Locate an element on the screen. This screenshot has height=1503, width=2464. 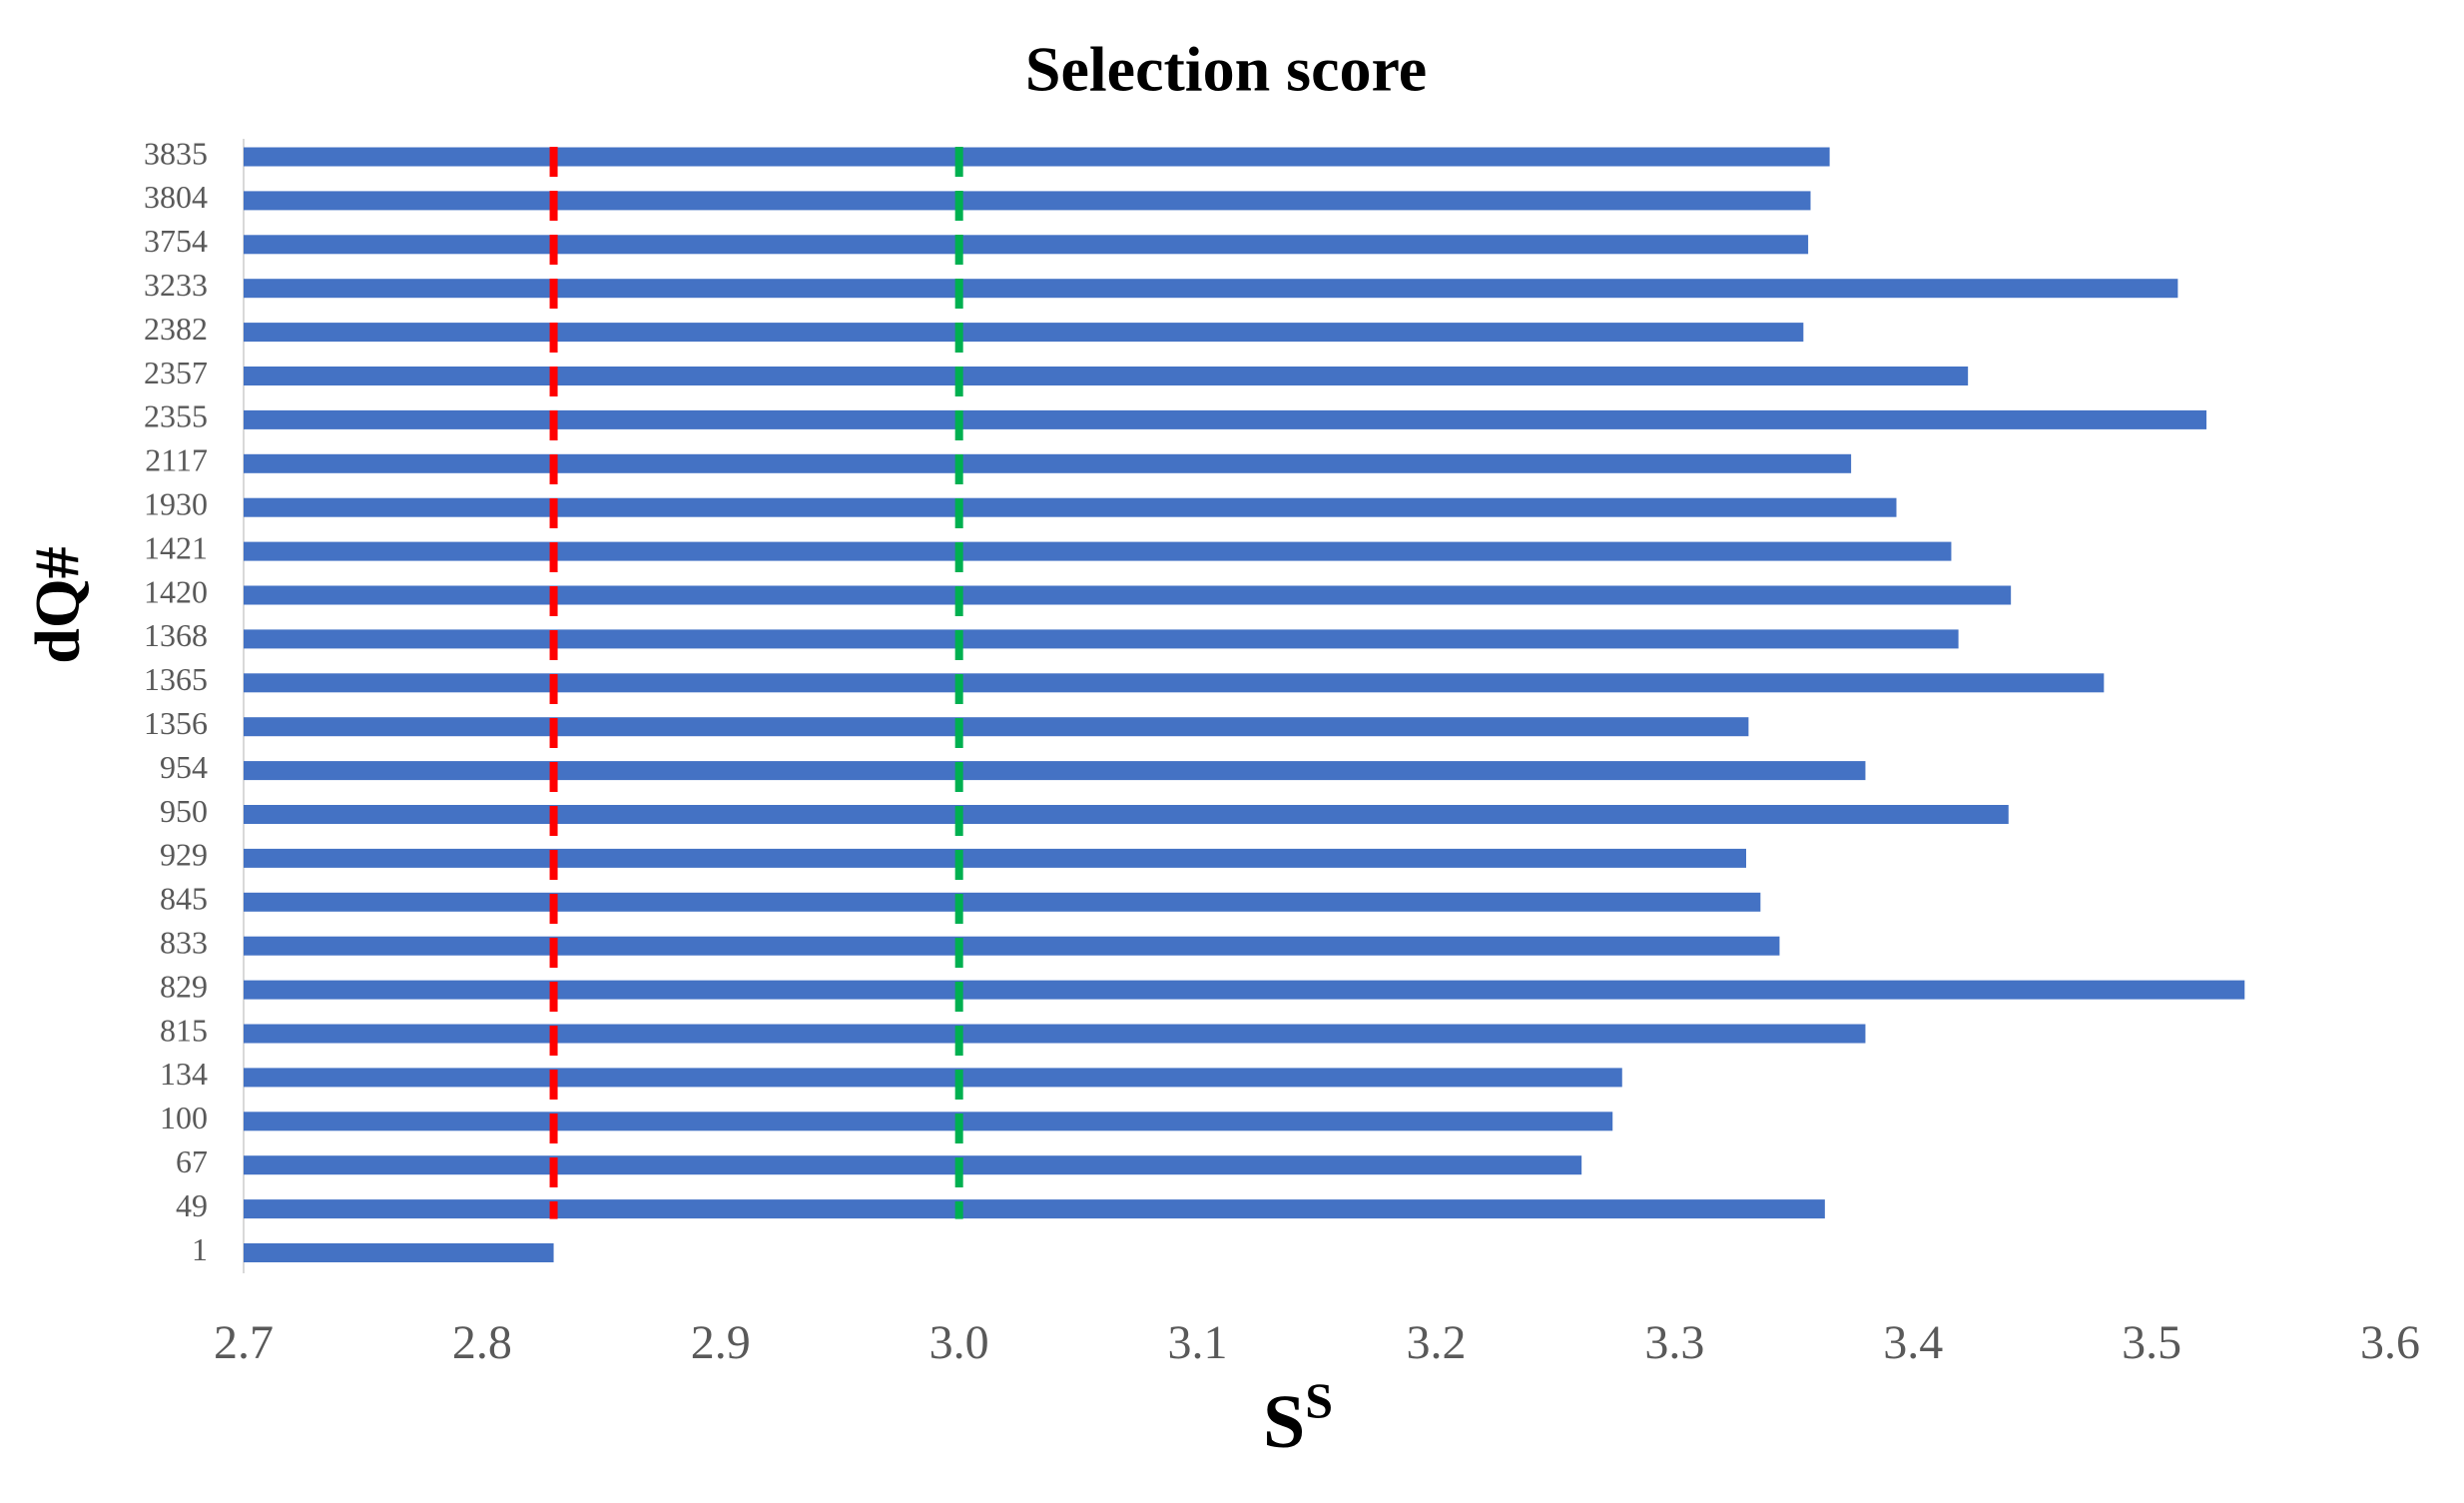
y-tick-label: 100 is located at coordinates (184, 1117).